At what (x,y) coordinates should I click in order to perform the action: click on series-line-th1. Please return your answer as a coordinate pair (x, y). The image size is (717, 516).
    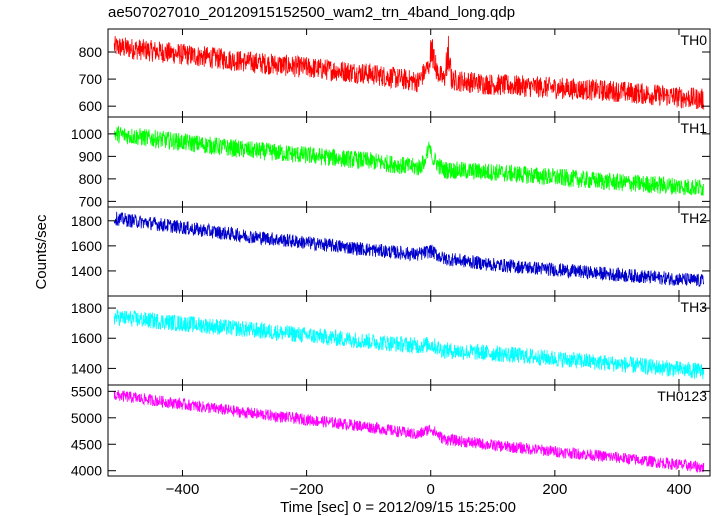
    Looking at the image, I should click on (409, 161).